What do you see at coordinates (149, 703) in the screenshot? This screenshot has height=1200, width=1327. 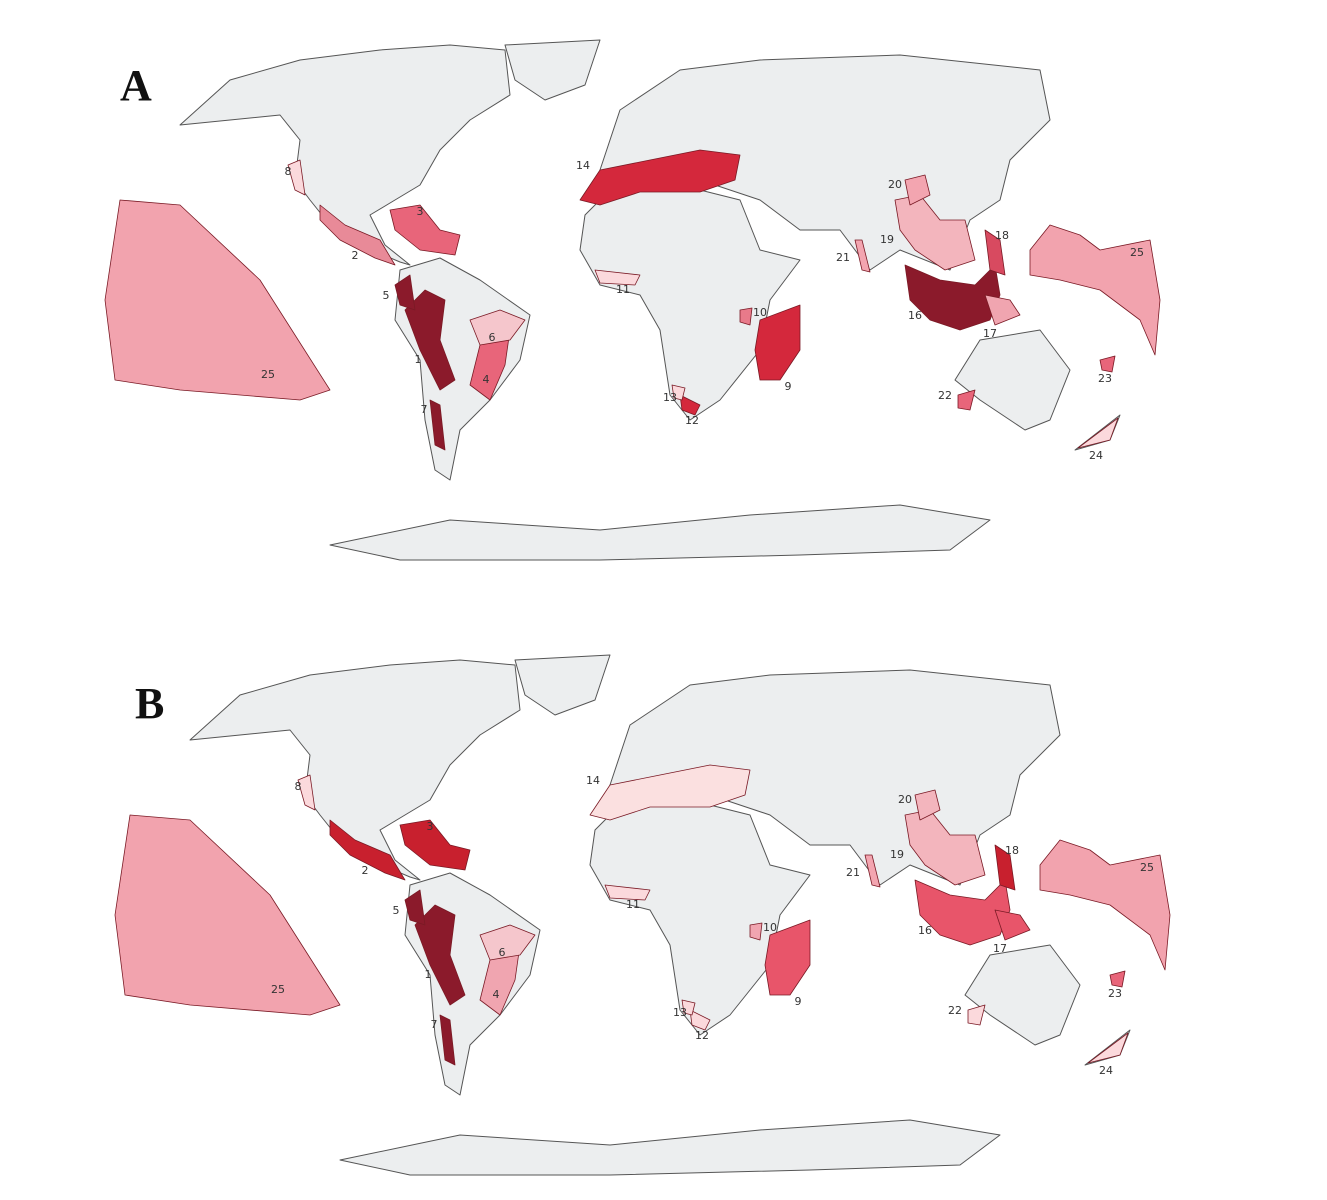 I see `panel-letter: B` at bounding box center [149, 703].